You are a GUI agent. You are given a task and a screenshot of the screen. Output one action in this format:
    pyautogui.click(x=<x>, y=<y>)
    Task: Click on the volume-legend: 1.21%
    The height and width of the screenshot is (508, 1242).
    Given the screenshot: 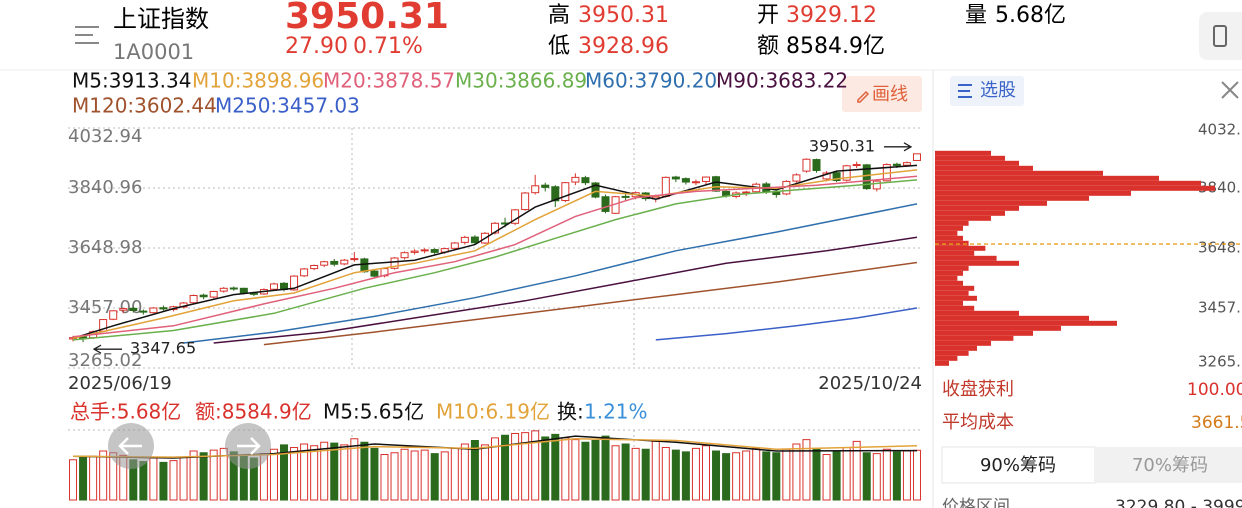 What is the action you would take?
    pyautogui.click(x=616, y=412)
    